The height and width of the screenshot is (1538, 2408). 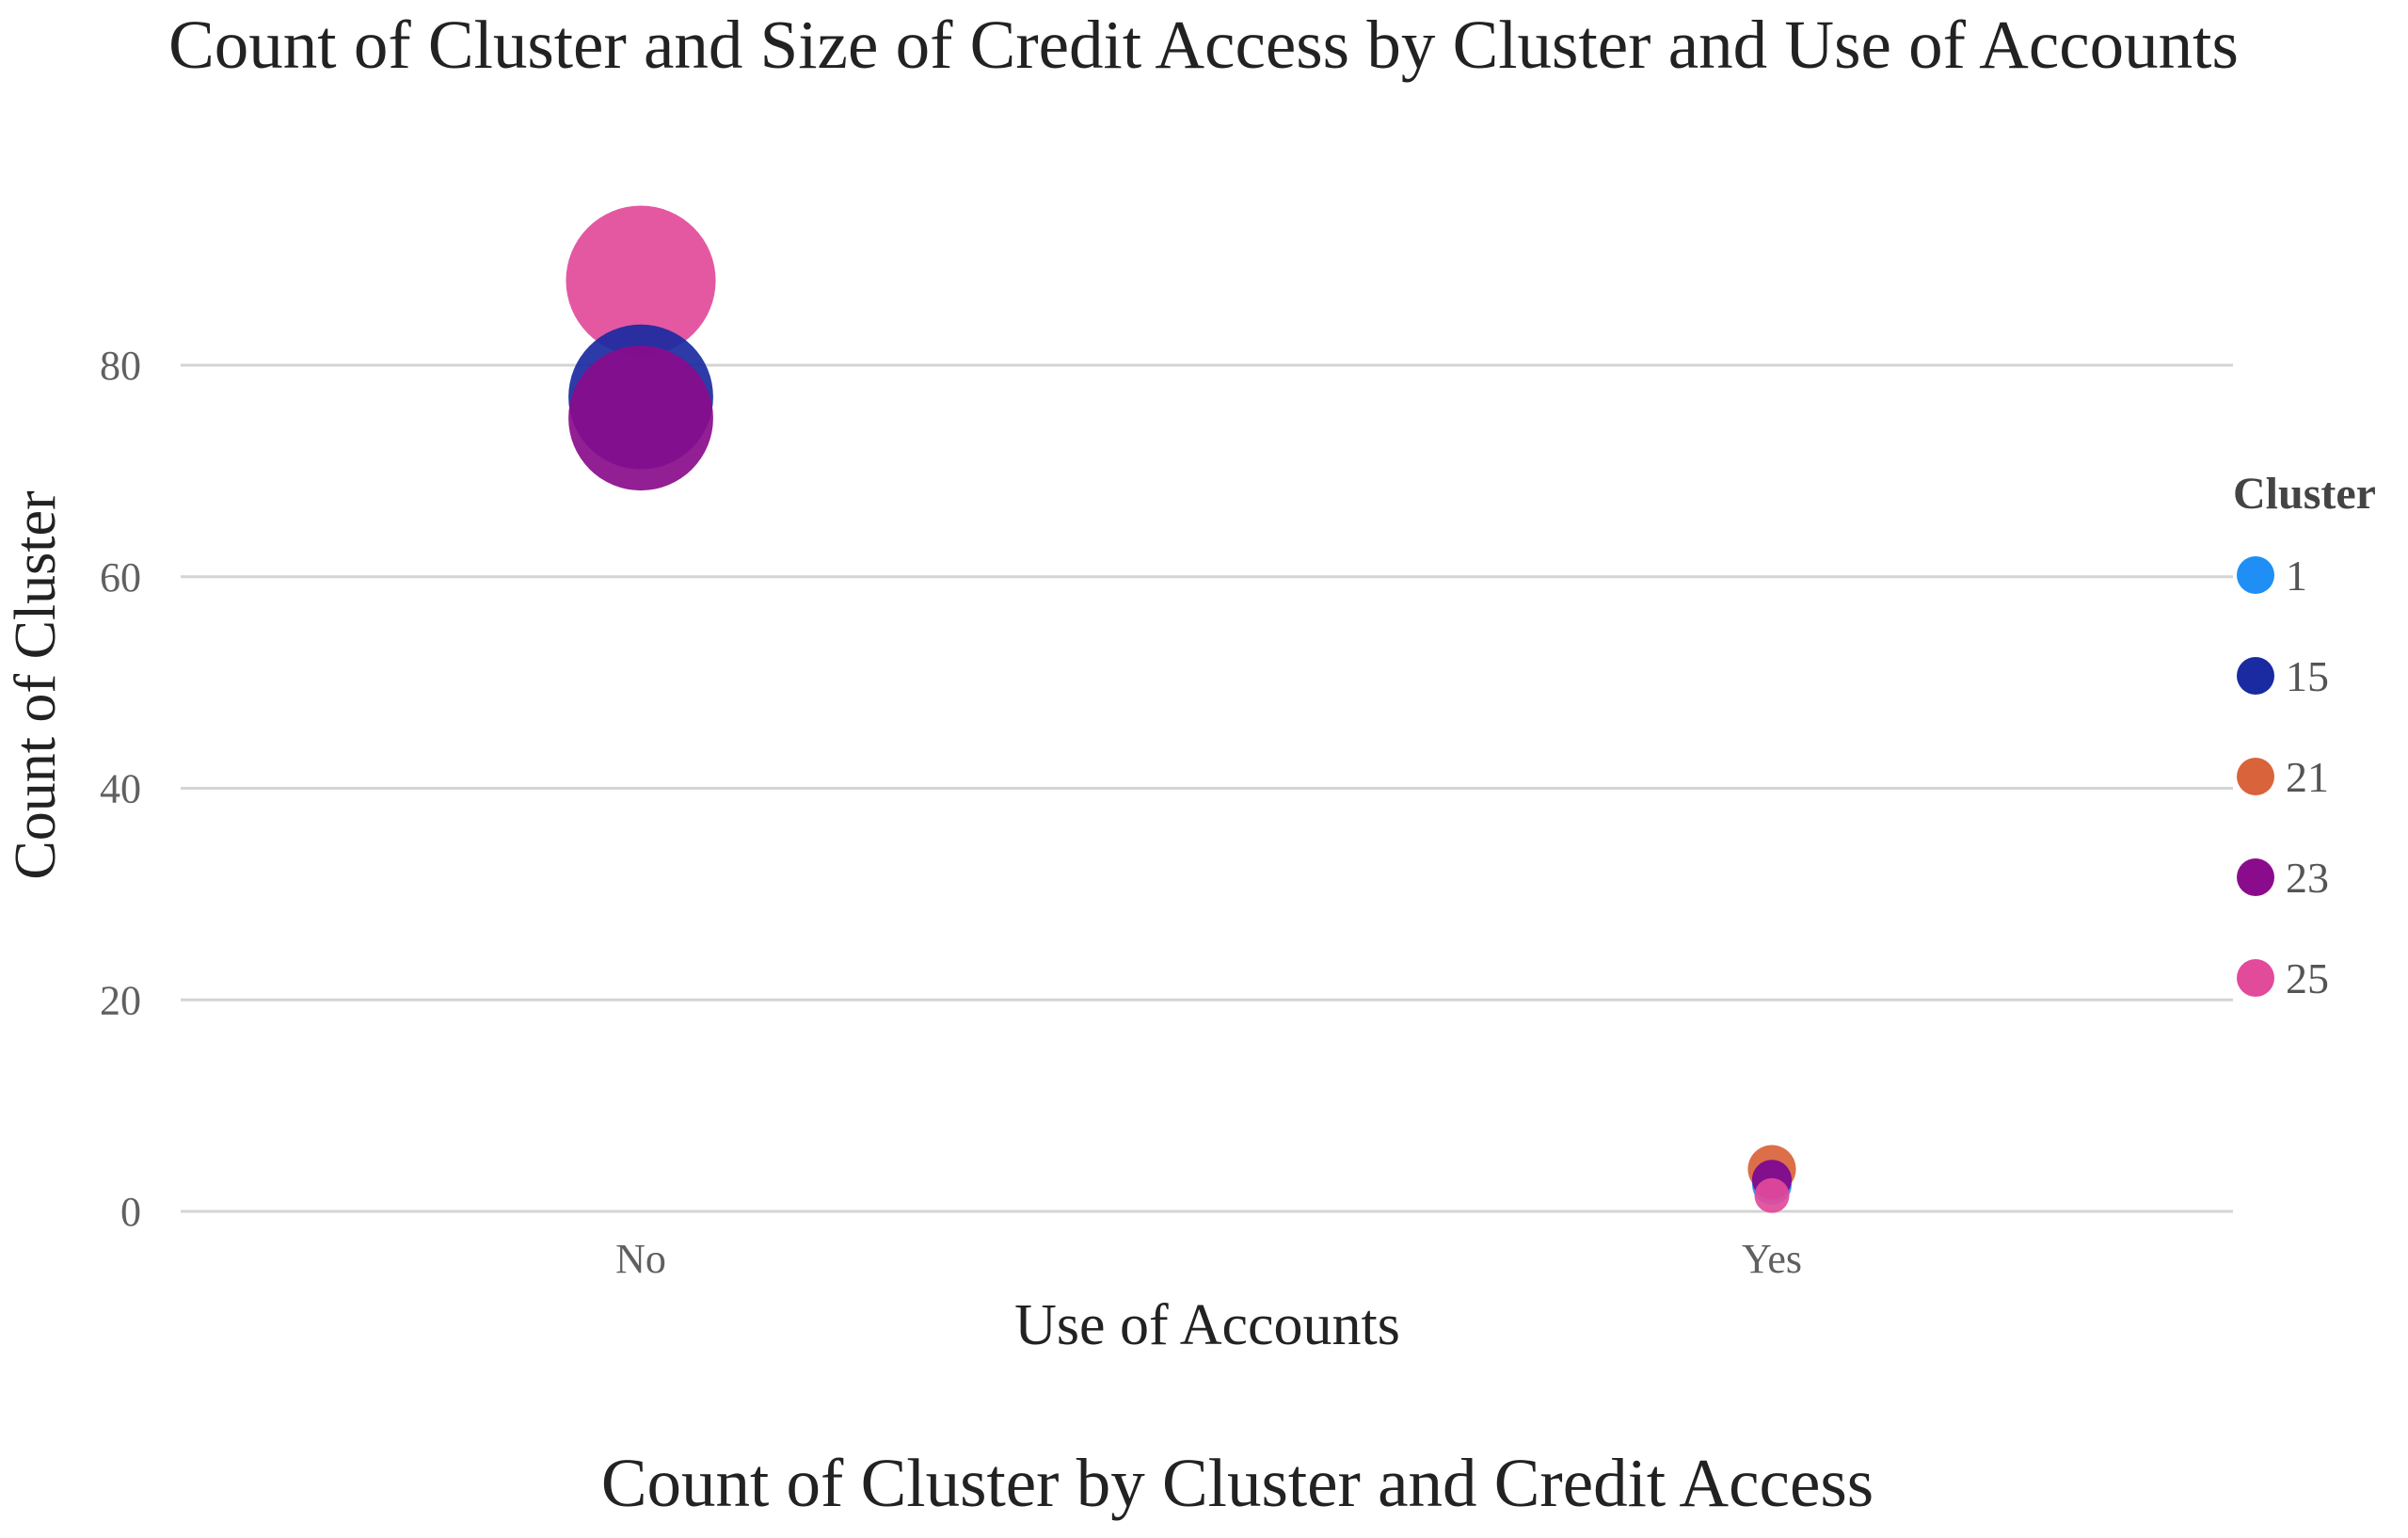 What do you see at coordinates (120, 577) in the screenshot?
I see `y-tick-label: 60` at bounding box center [120, 577].